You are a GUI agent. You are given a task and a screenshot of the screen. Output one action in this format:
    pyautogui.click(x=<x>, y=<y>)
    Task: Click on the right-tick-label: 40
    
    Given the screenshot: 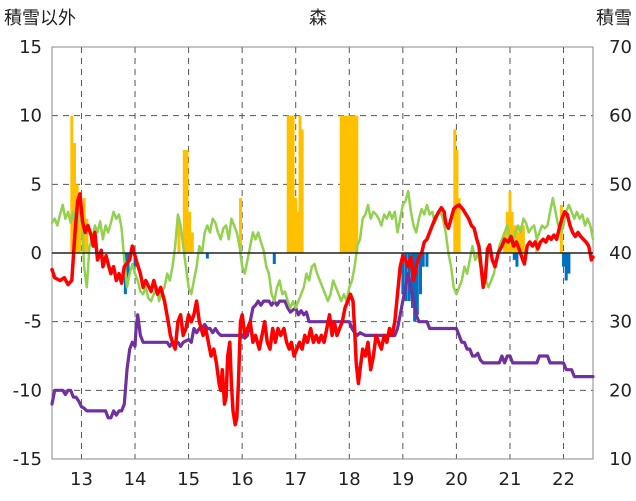 What is the action you would take?
    pyautogui.click(x=620, y=253)
    